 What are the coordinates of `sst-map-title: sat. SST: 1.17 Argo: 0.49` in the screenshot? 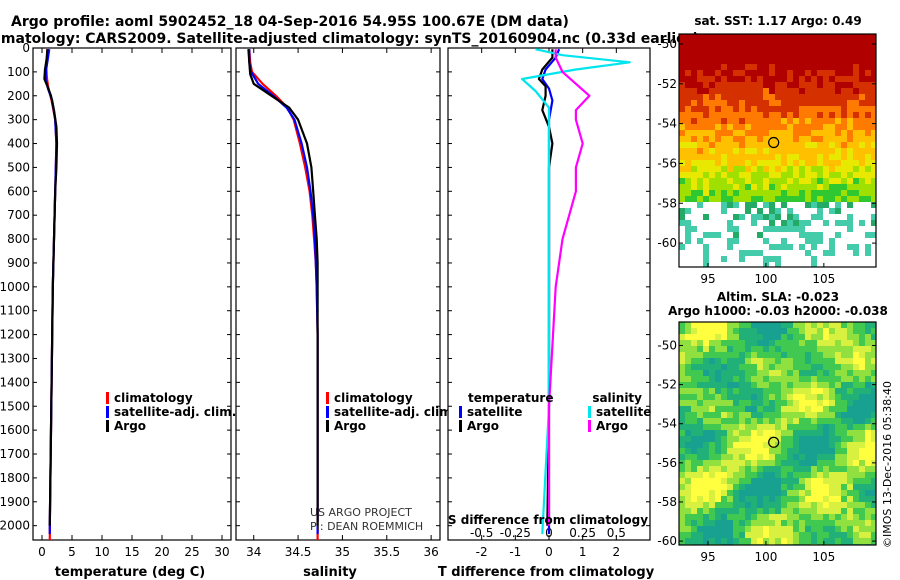 It's located at (777, 21).